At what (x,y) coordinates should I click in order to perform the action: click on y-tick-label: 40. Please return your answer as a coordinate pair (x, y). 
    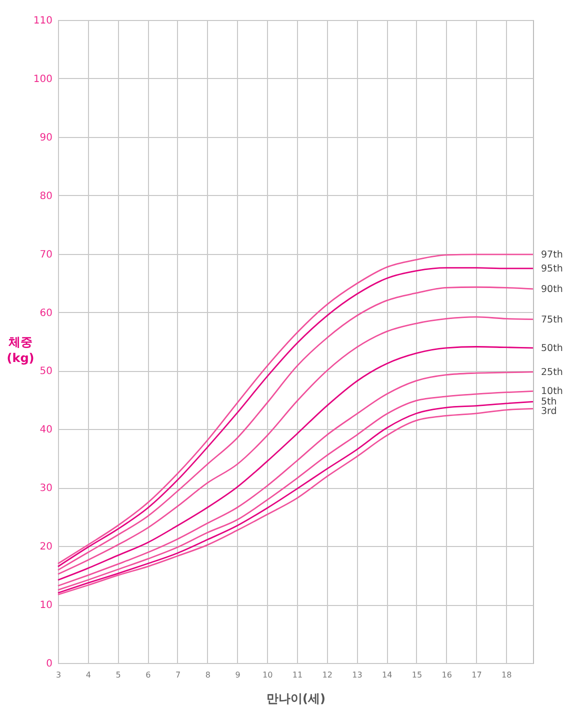
    Looking at the image, I should click on (46, 430).